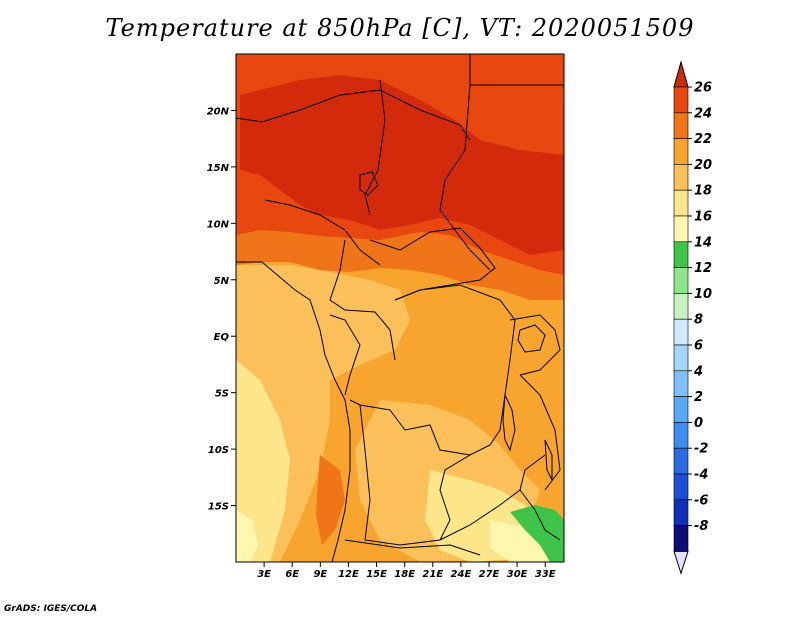  Describe the element at coordinates (376, 574) in the screenshot. I see `lon-tick-label: 15E` at that location.